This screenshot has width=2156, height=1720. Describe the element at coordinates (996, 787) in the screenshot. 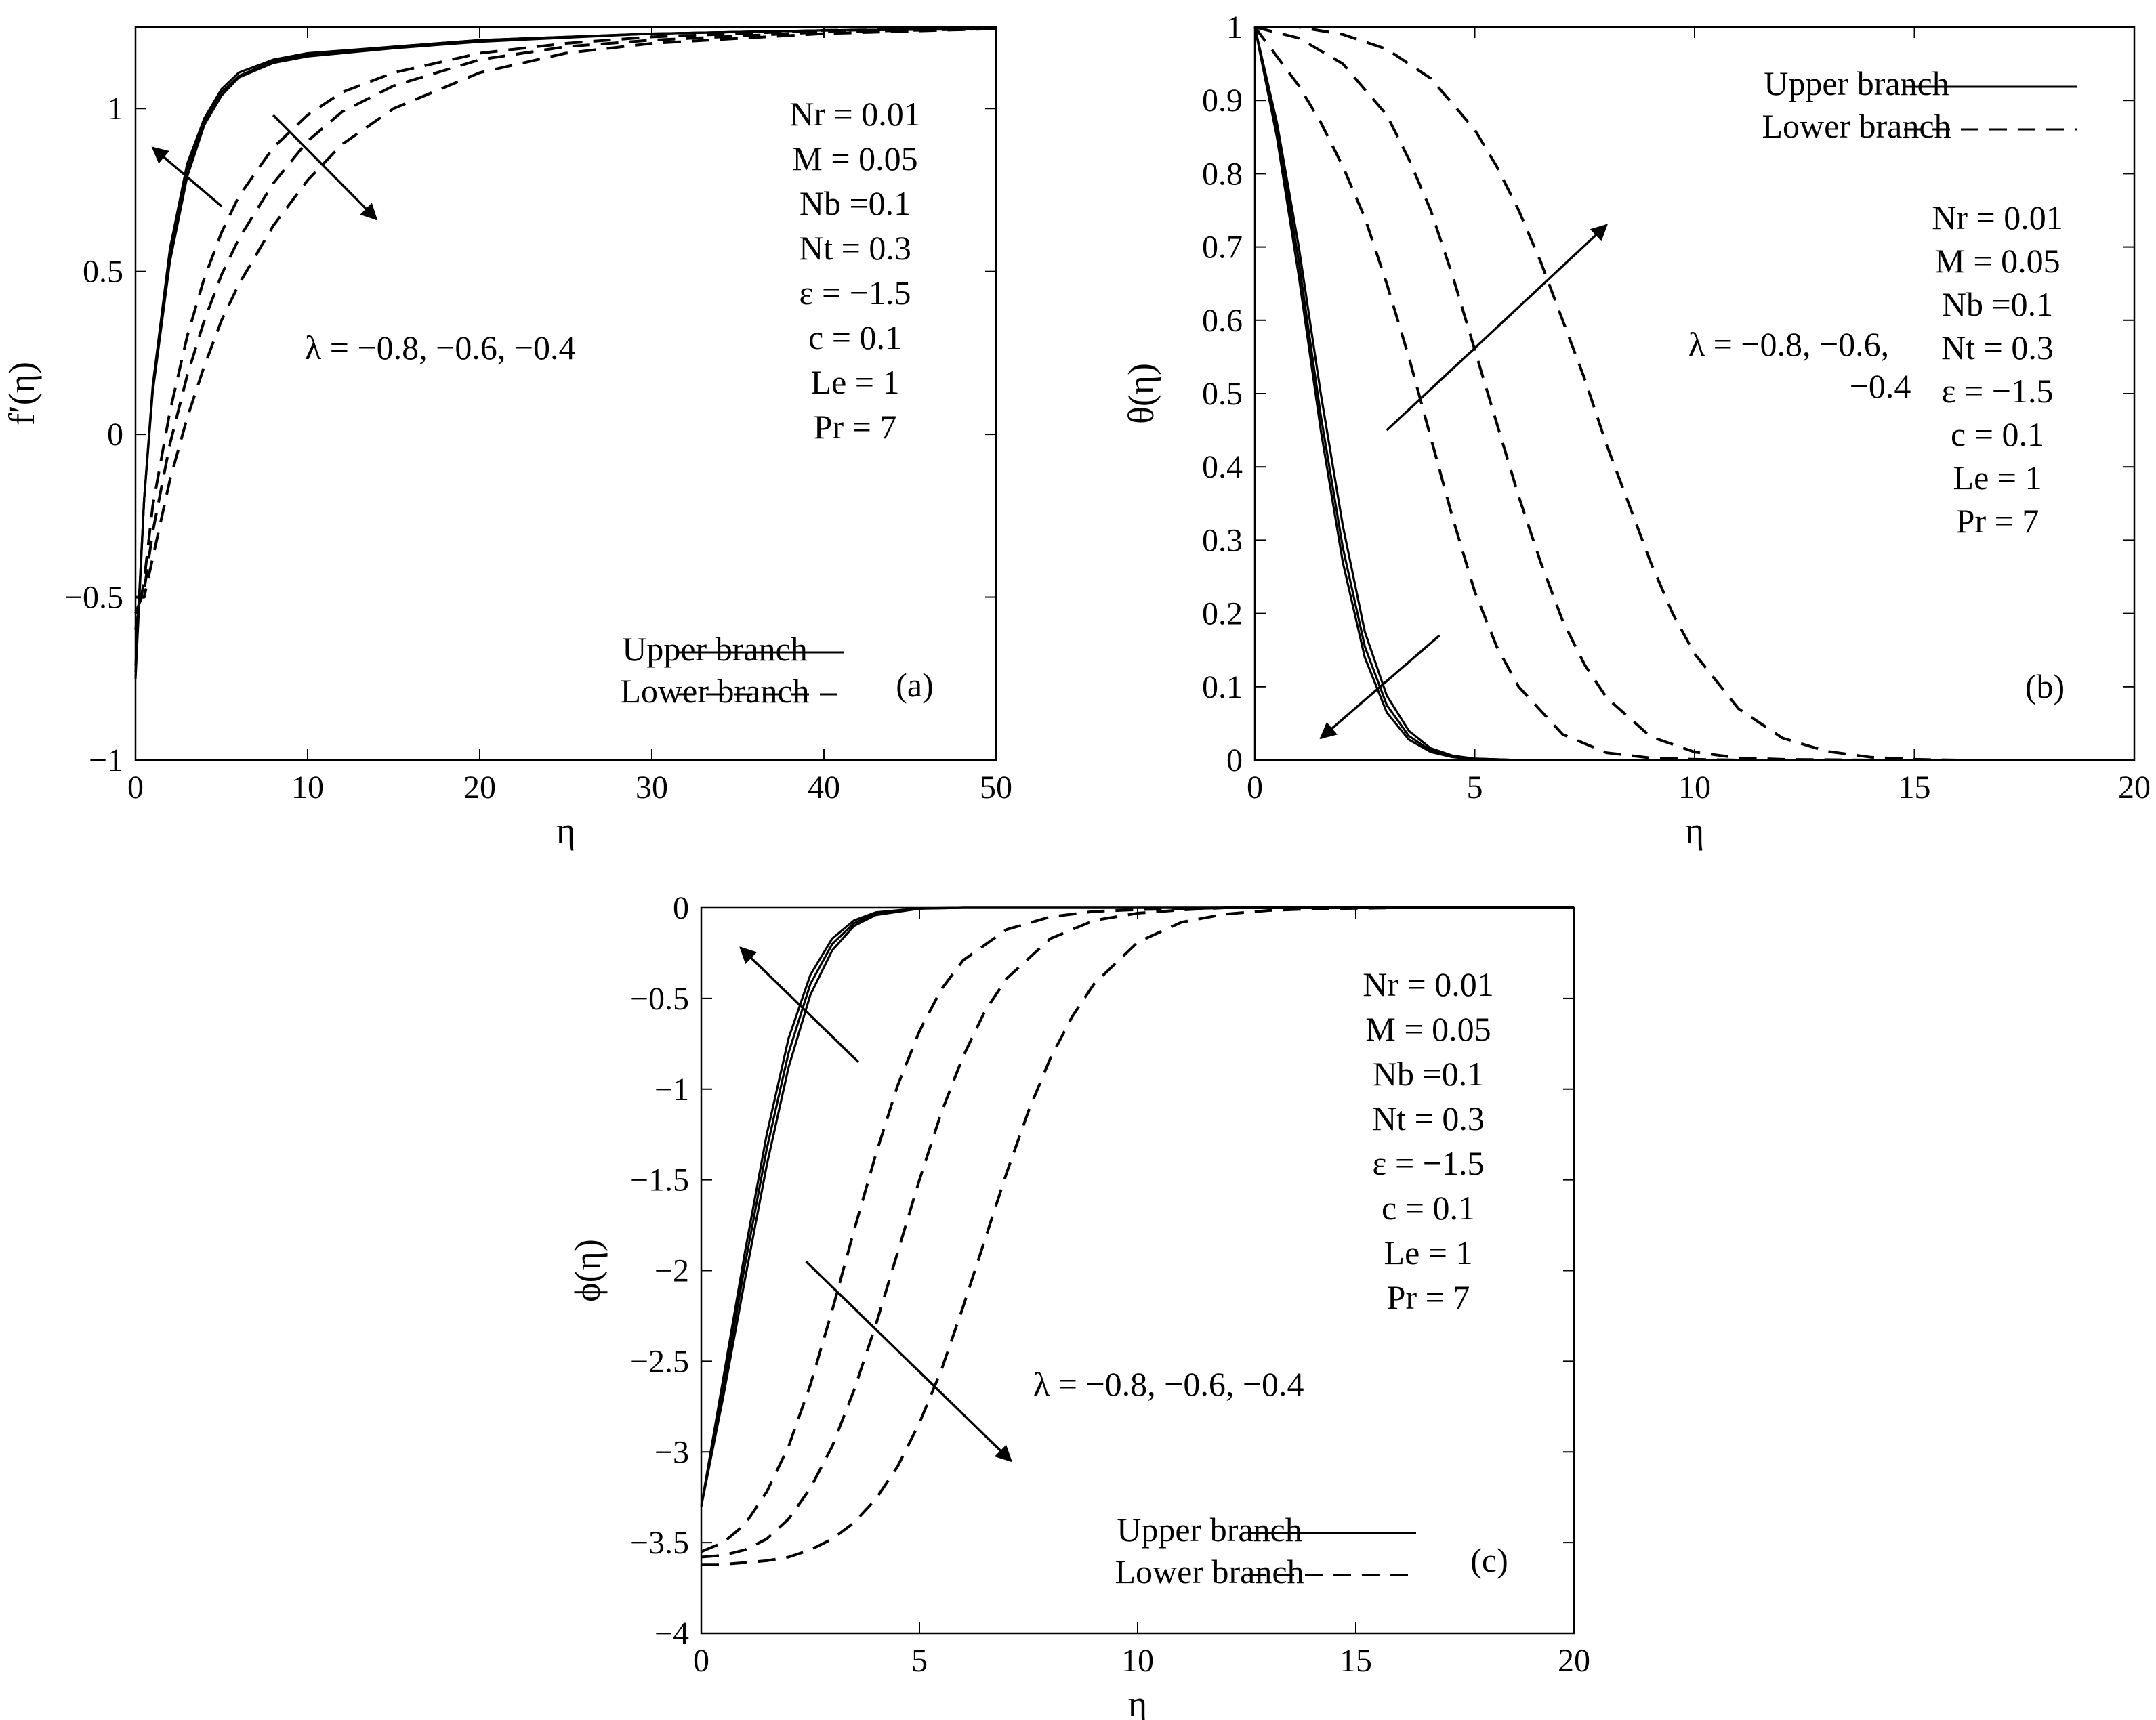

I see `x-tick-label: 50` at that location.